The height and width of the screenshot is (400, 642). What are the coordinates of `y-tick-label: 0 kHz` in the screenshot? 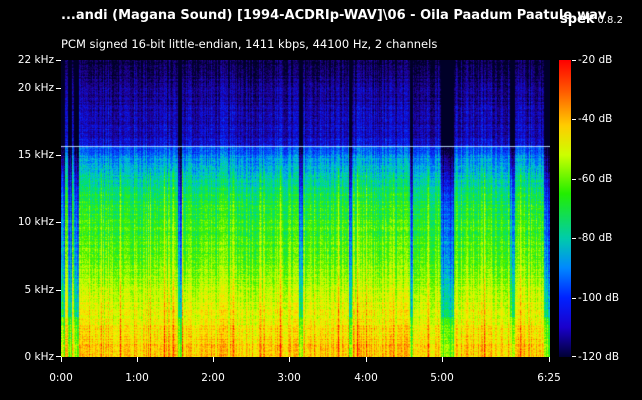 It's located at (39, 357).